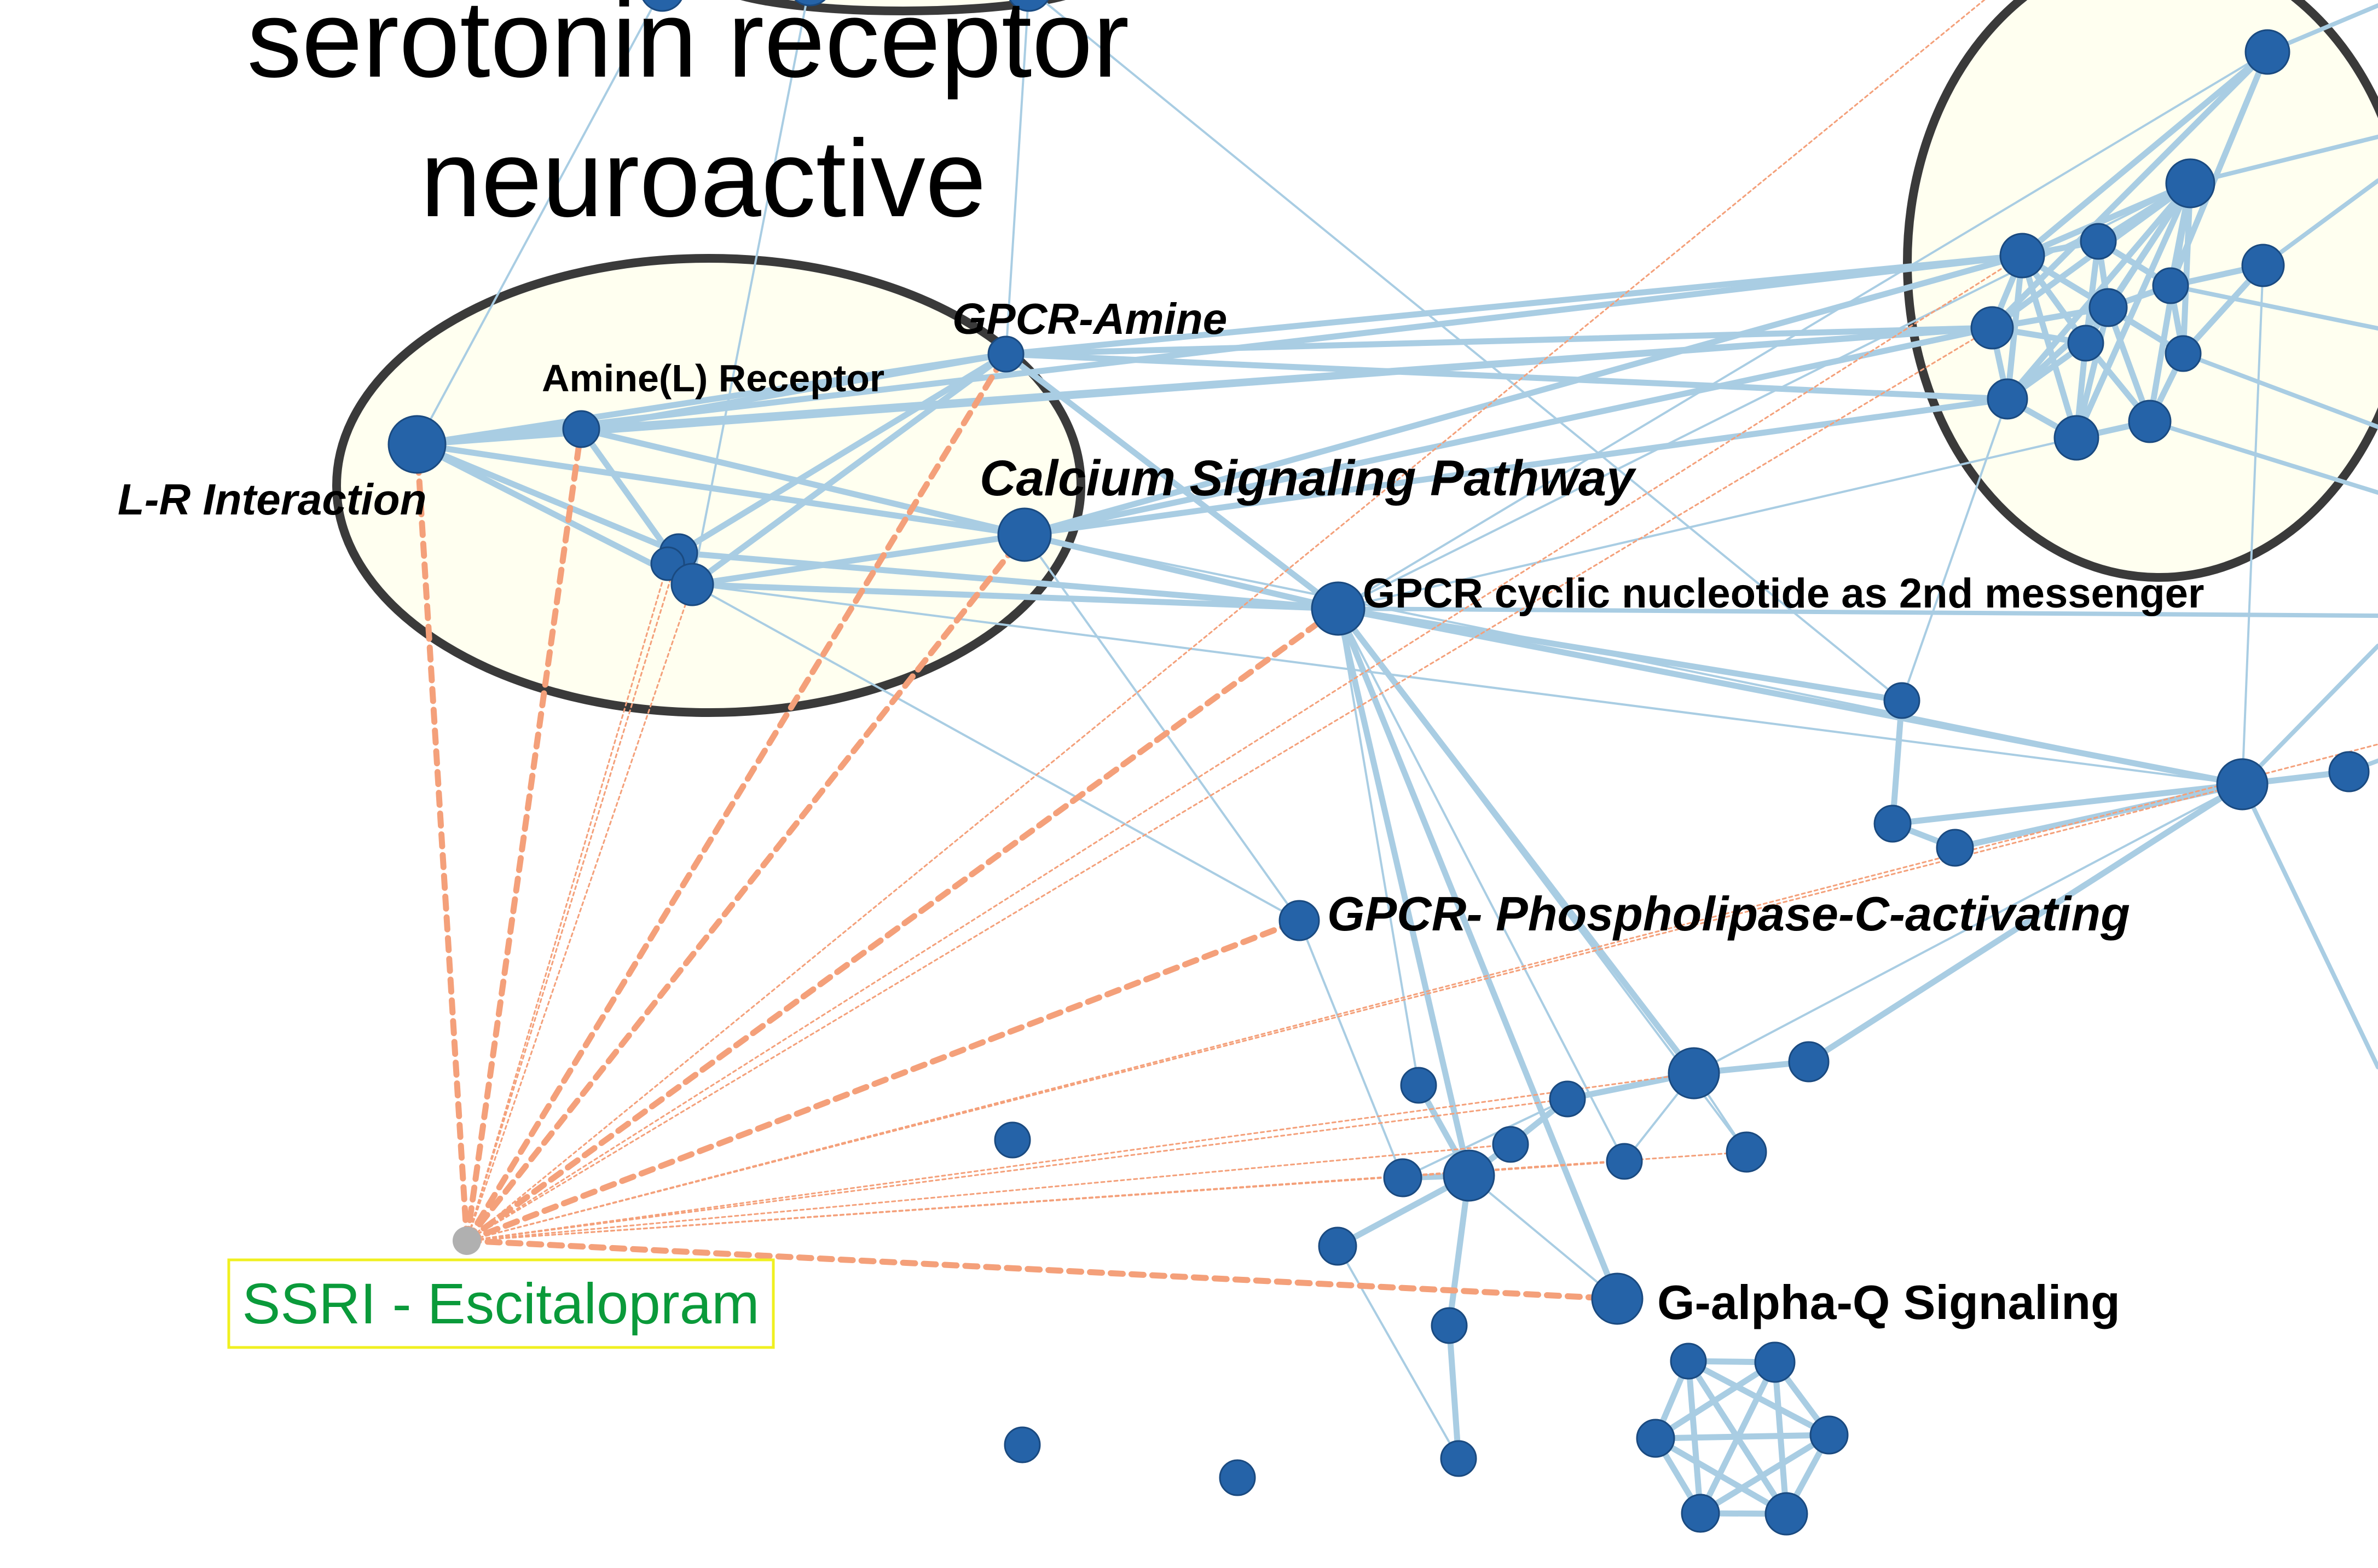 This screenshot has height=1568, width=2378. Describe the element at coordinates (1339, 608) in the screenshot. I see `node-cyc` at that location.